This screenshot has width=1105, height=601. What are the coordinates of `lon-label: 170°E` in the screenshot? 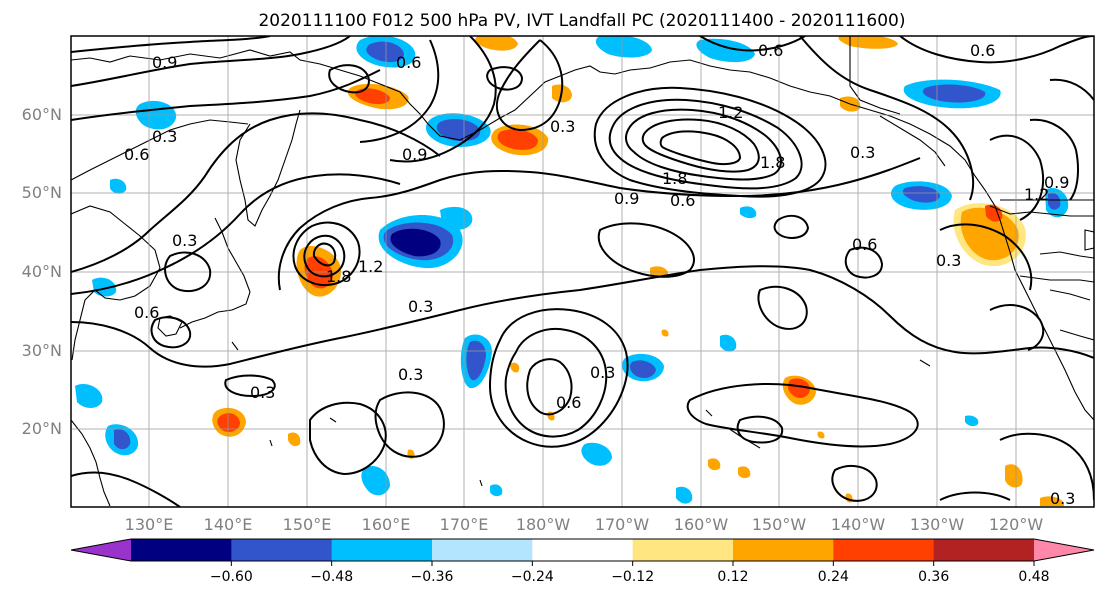 It's located at (464, 524).